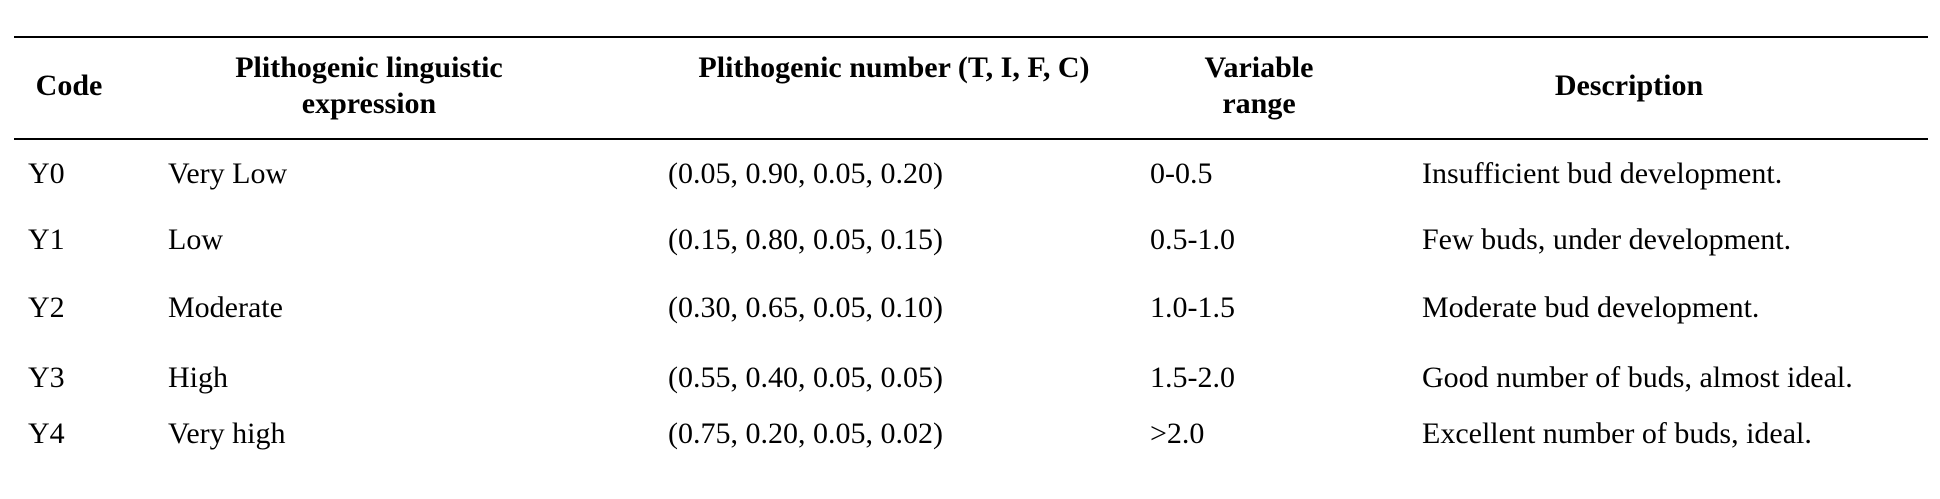  What do you see at coordinates (69, 85) in the screenshot?
I see `header-code: Code` at bounding box center [69, 85].